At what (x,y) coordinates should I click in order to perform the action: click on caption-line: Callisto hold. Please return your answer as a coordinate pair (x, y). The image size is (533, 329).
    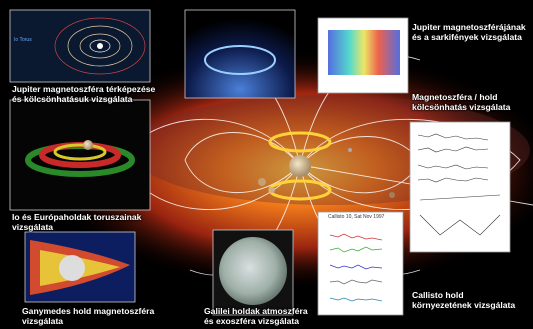
    Looking at the image, I should click on (438, 295).